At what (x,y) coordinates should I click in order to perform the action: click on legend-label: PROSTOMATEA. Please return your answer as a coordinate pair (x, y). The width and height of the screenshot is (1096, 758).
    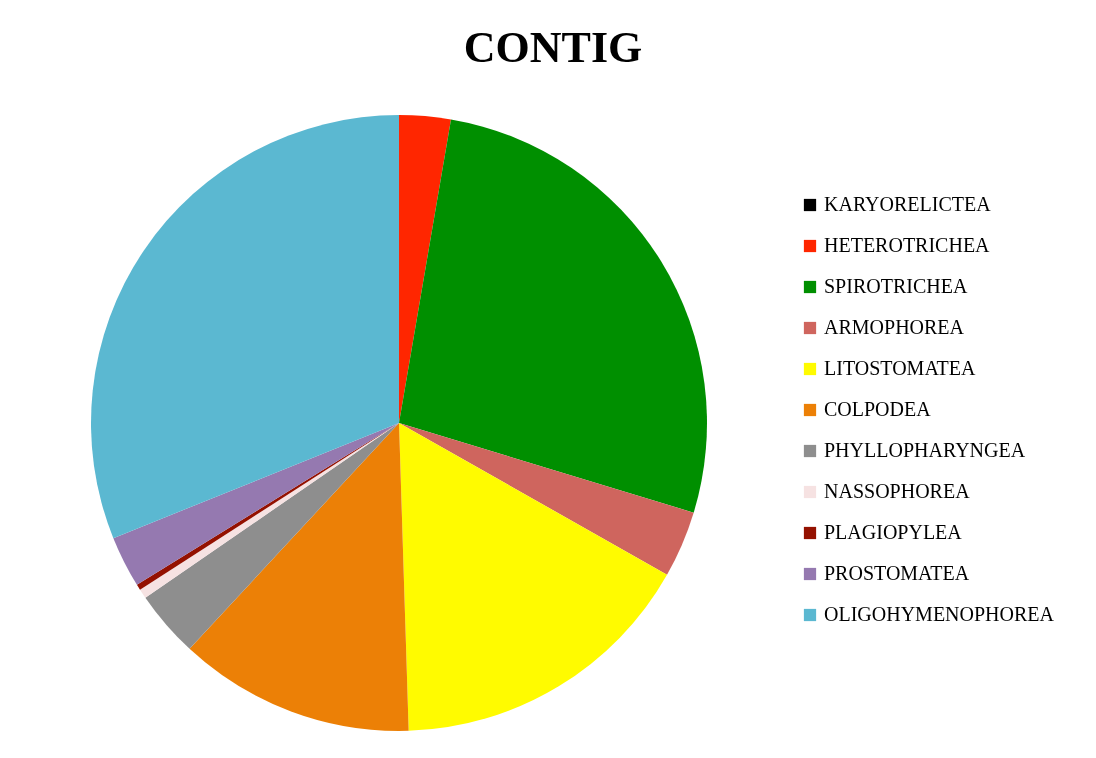
    Looking at the image, I should click on (897, 573).